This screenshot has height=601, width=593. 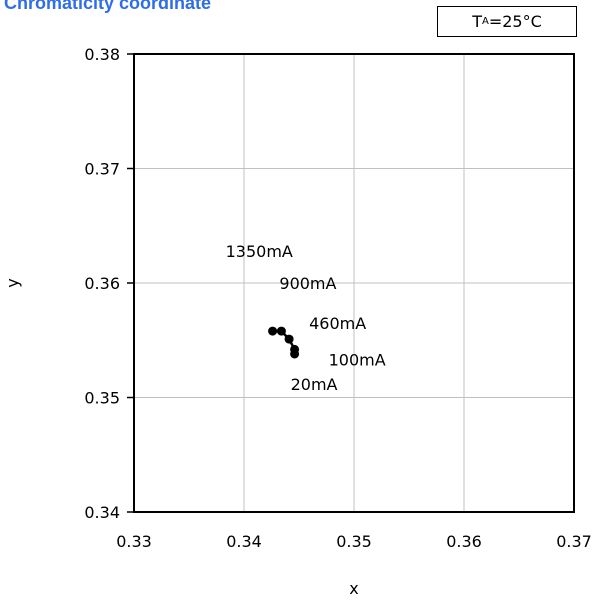 What do you see at coordinates (337, 323) in the screenshot?
I see `point-label: 460mA` at bounding box center [337, 323].